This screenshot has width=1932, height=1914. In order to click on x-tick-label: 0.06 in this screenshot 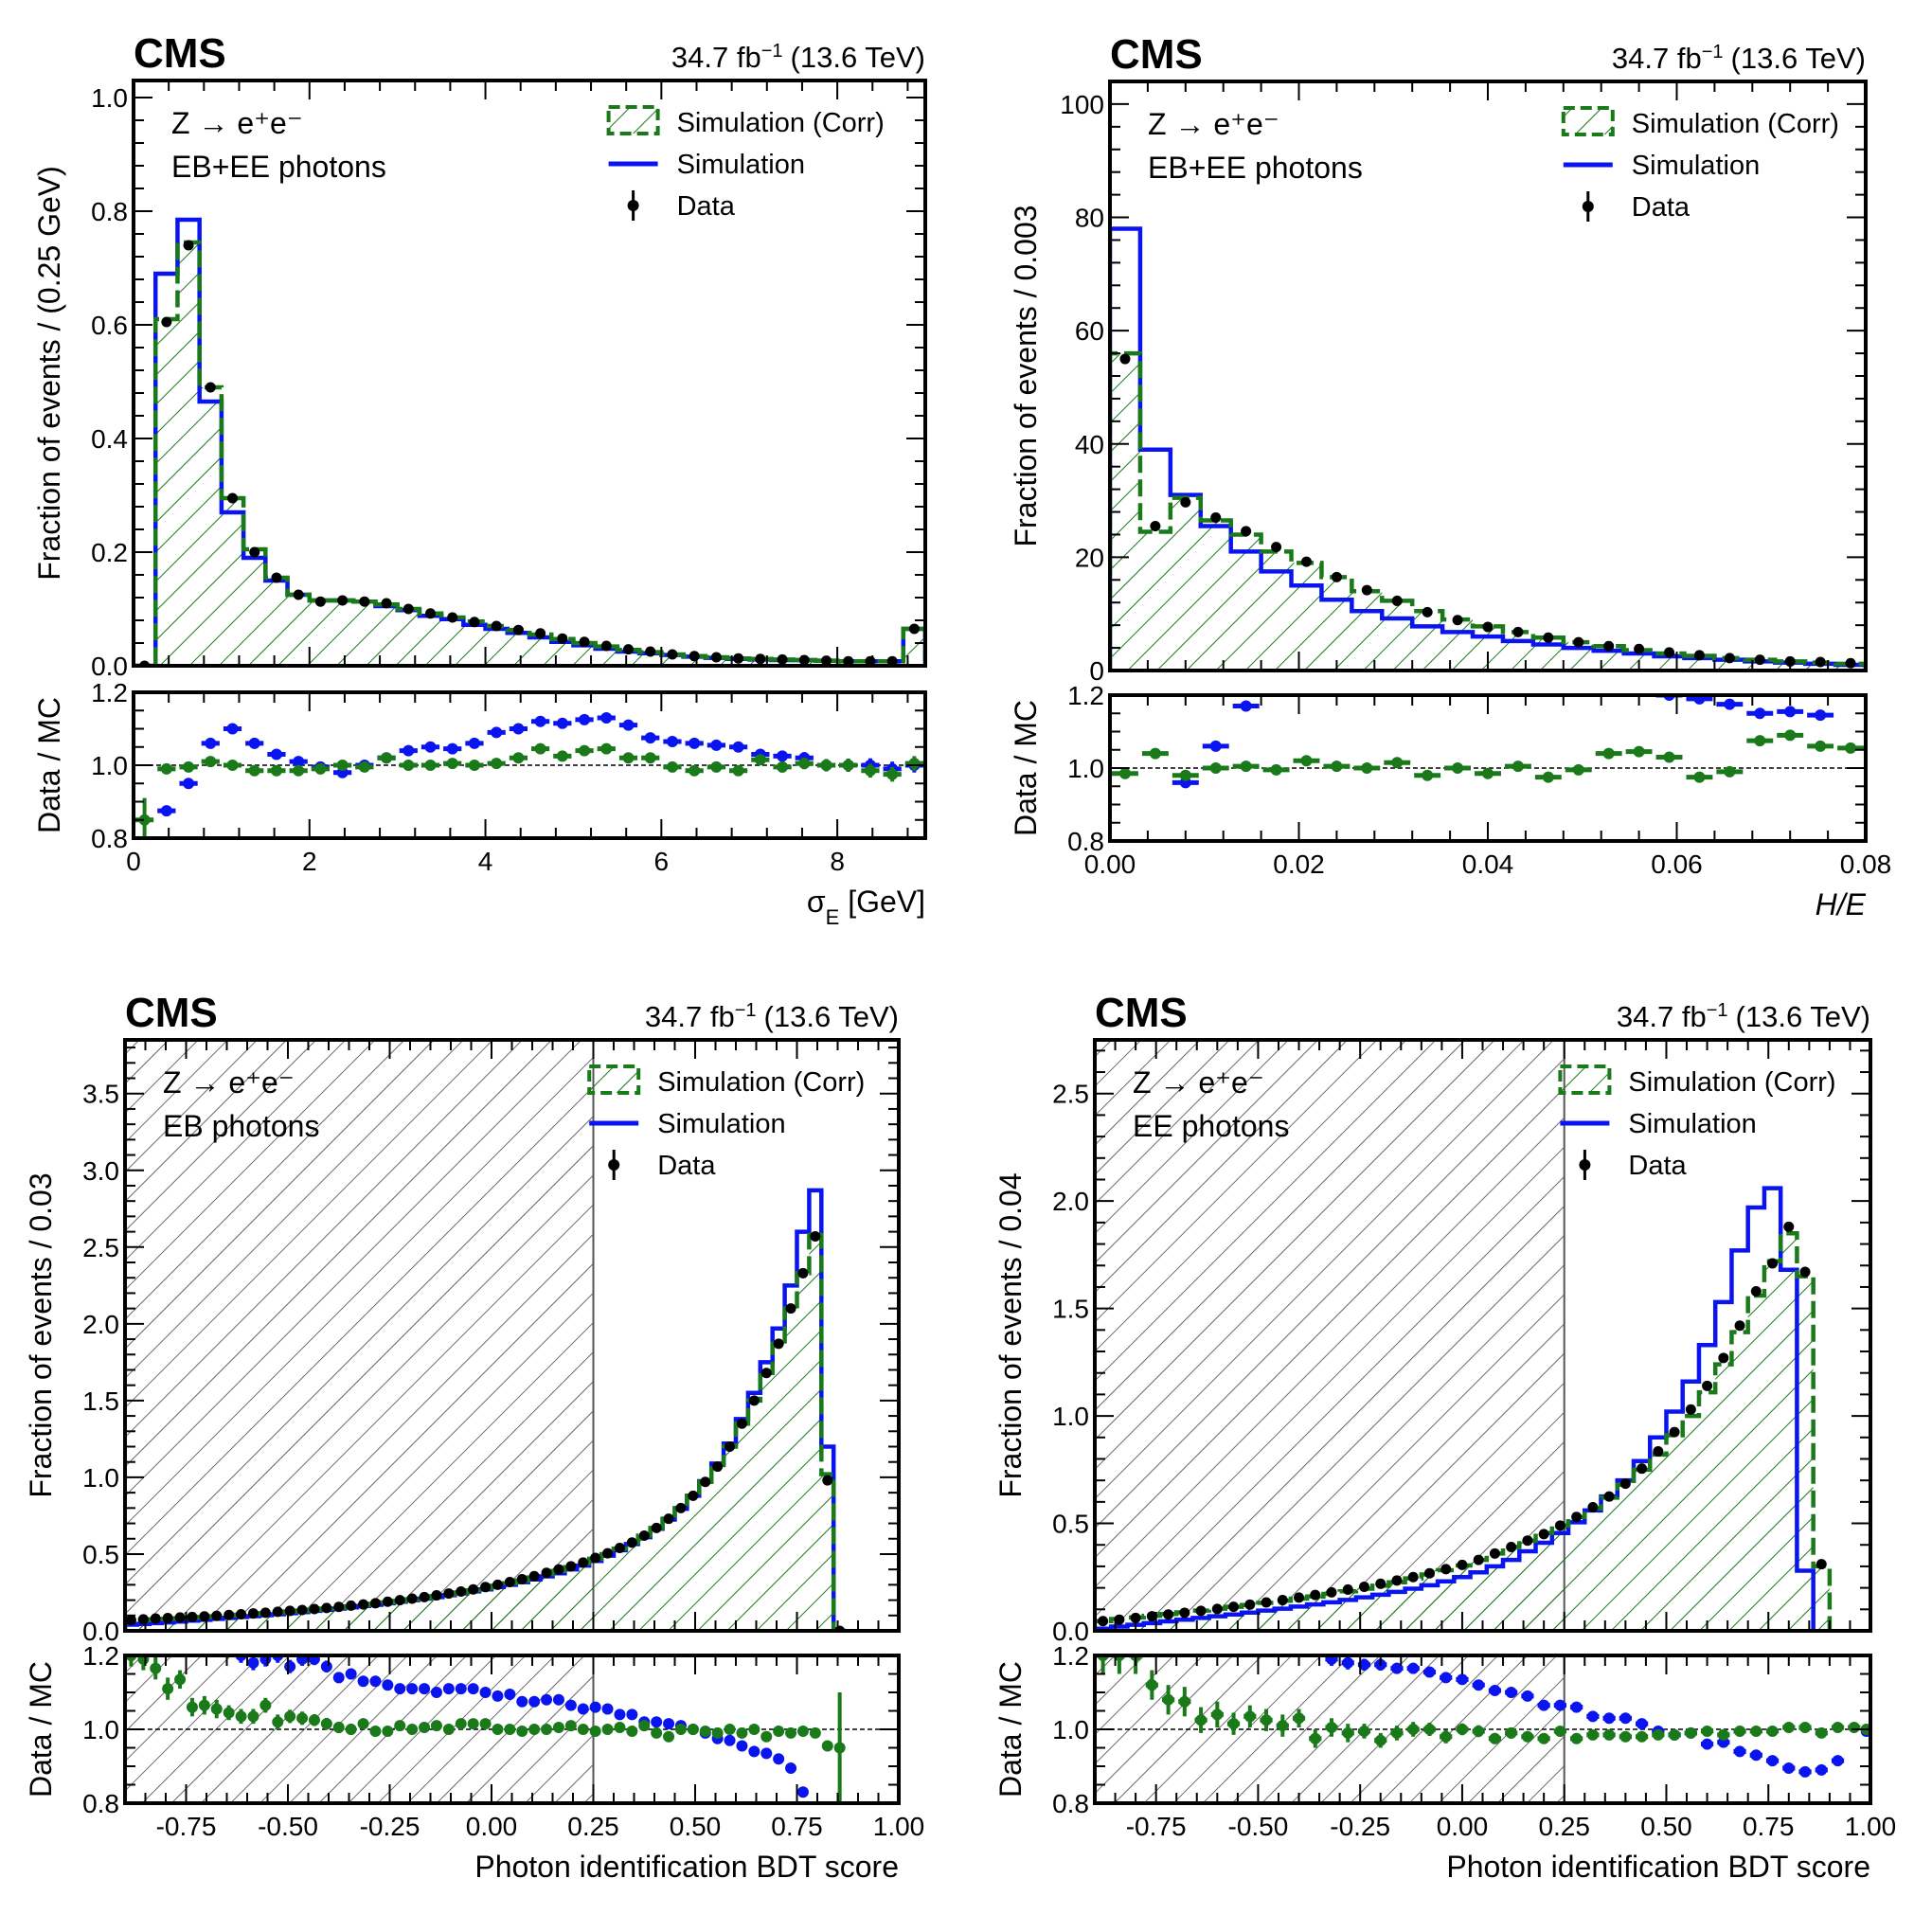, I will do `click(1677, 865)`.